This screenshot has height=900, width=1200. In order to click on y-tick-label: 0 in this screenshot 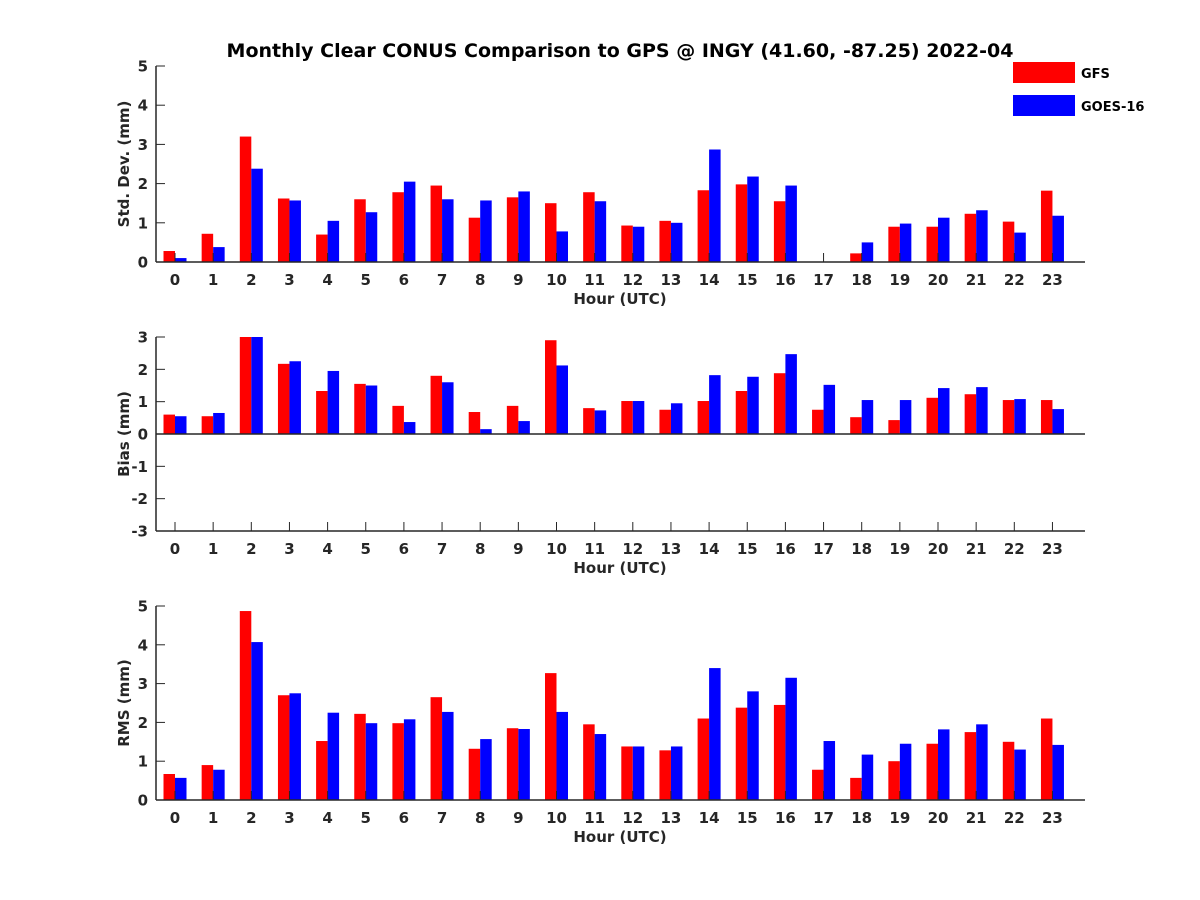, I will do `click(143, 435)`.